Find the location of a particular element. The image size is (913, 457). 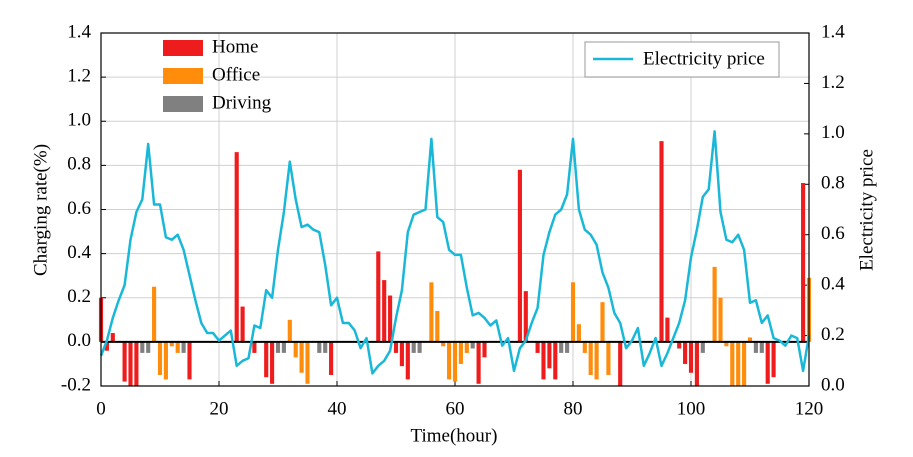

x-tick-label: 40 is located at coordinates (337, 408).